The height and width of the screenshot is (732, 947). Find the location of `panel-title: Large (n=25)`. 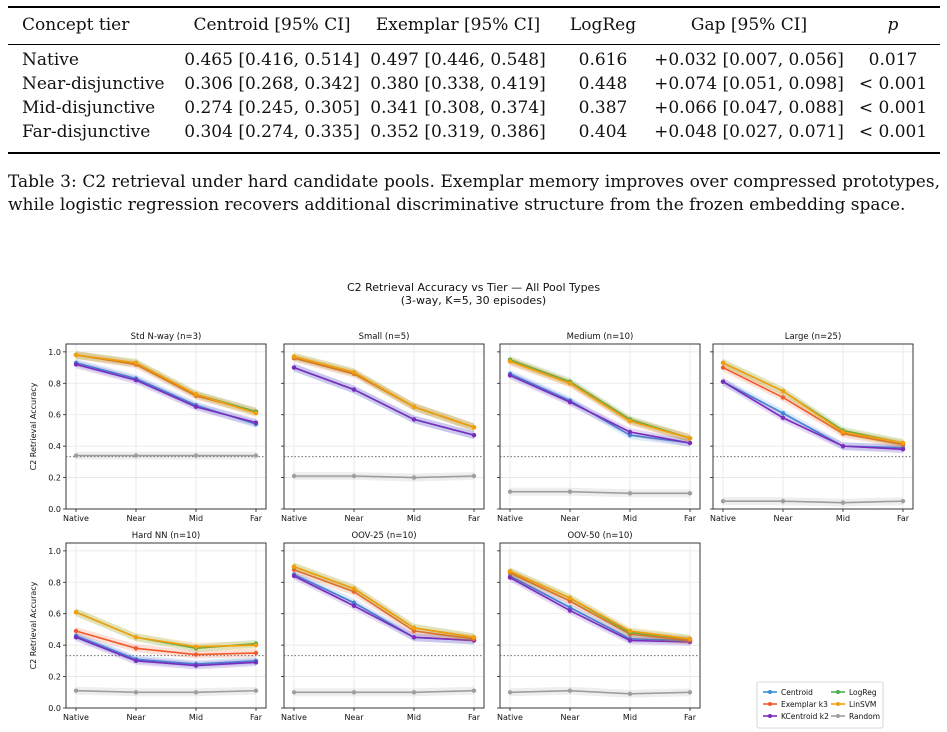

panel-title: Large (n=25) is located at coordinates (813, 337).